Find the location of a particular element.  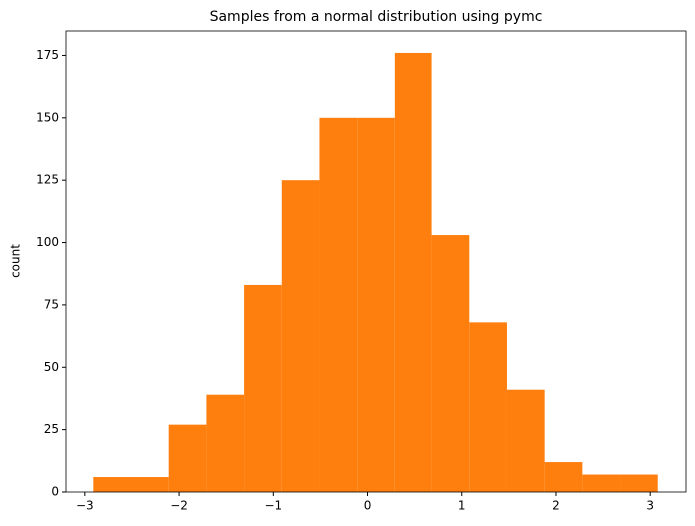

x-tick-label: 0 is located at coordinates (368, 506).